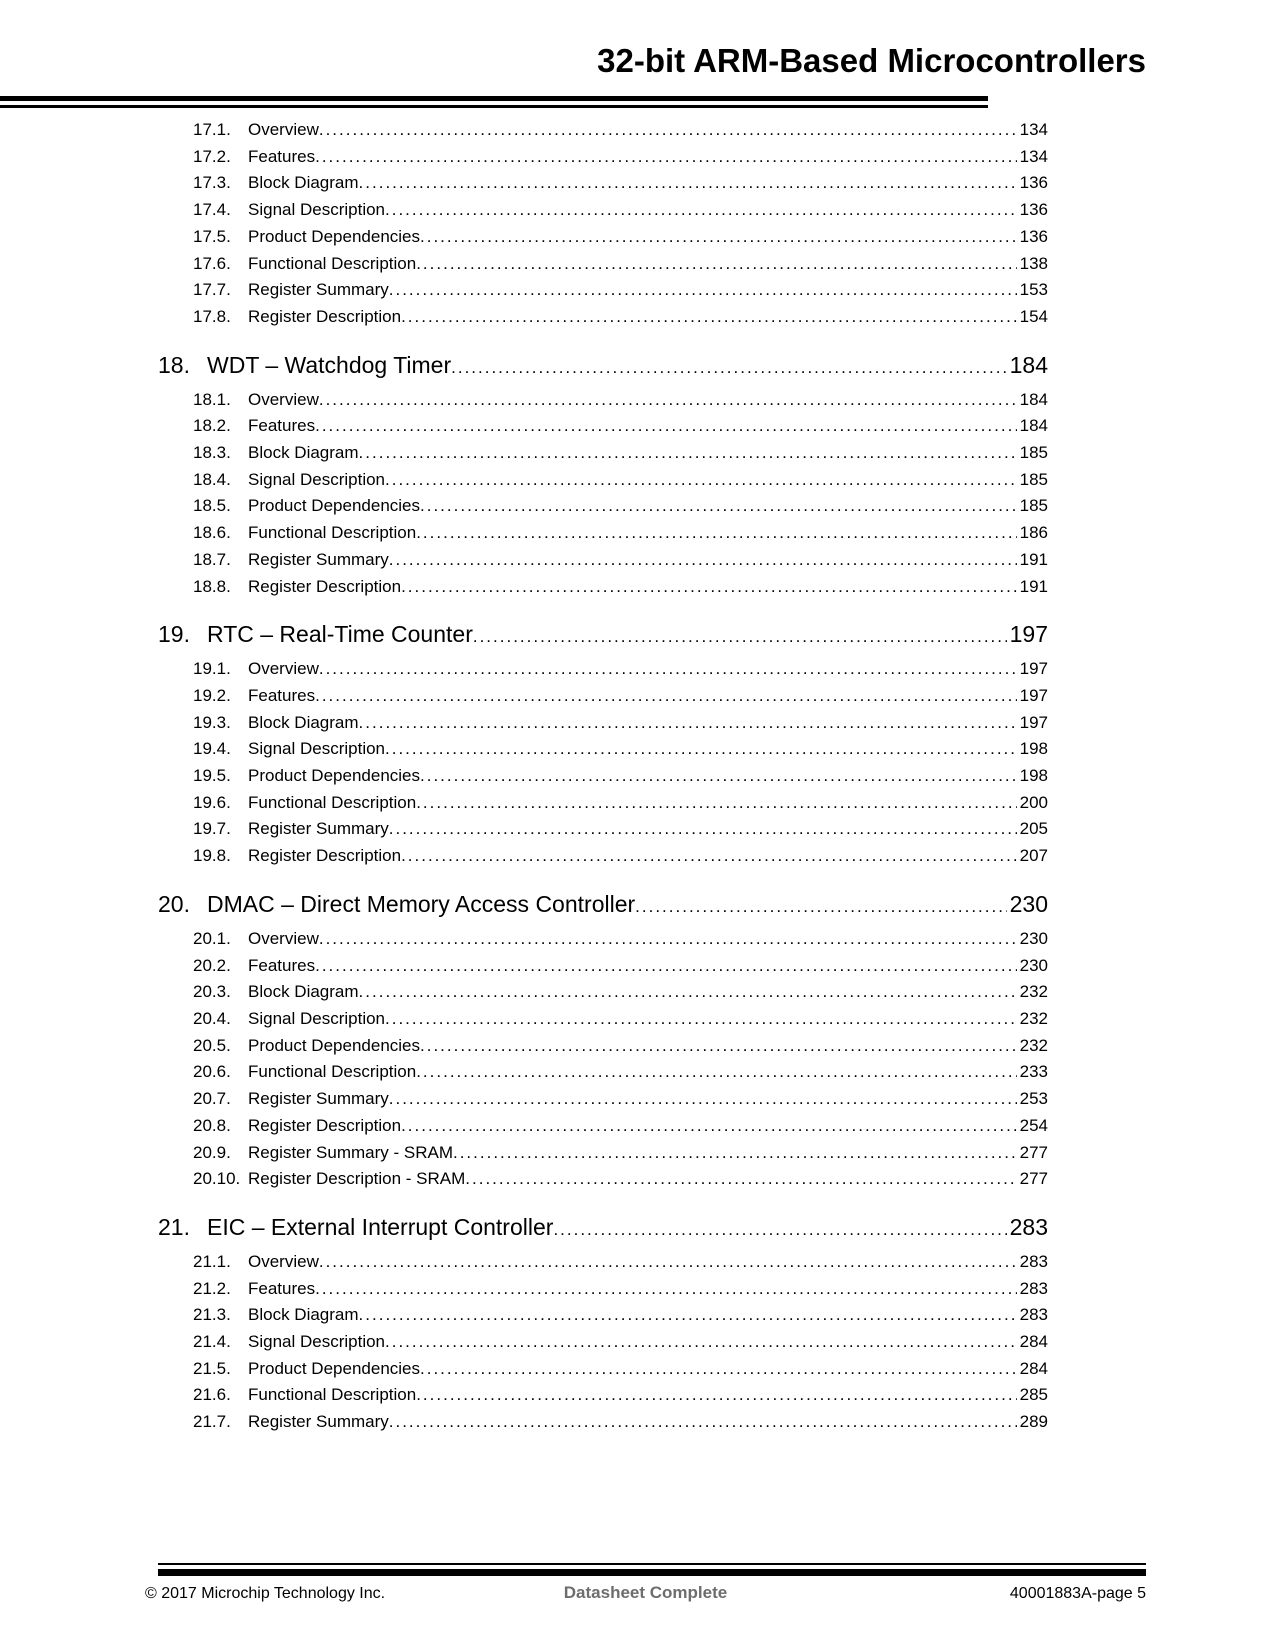 This screenshot has width=1275, height=1650. What do you see at coordinates (212, 453) in the screenshot?
I see `entry-number: 18.3.` at bounding box center [212, 453].